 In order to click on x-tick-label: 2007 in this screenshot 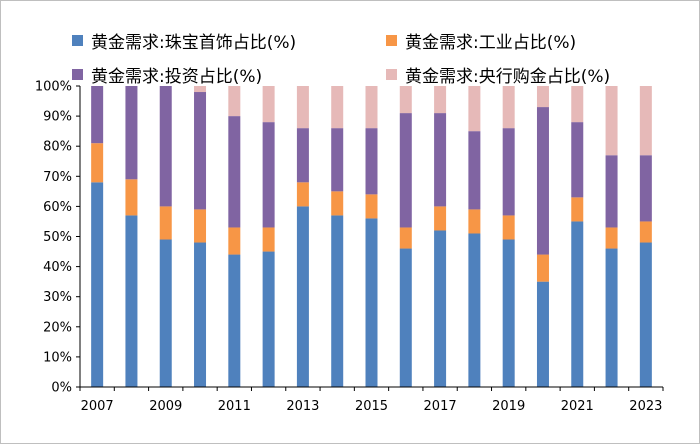, I will do `click(97, 406)`.